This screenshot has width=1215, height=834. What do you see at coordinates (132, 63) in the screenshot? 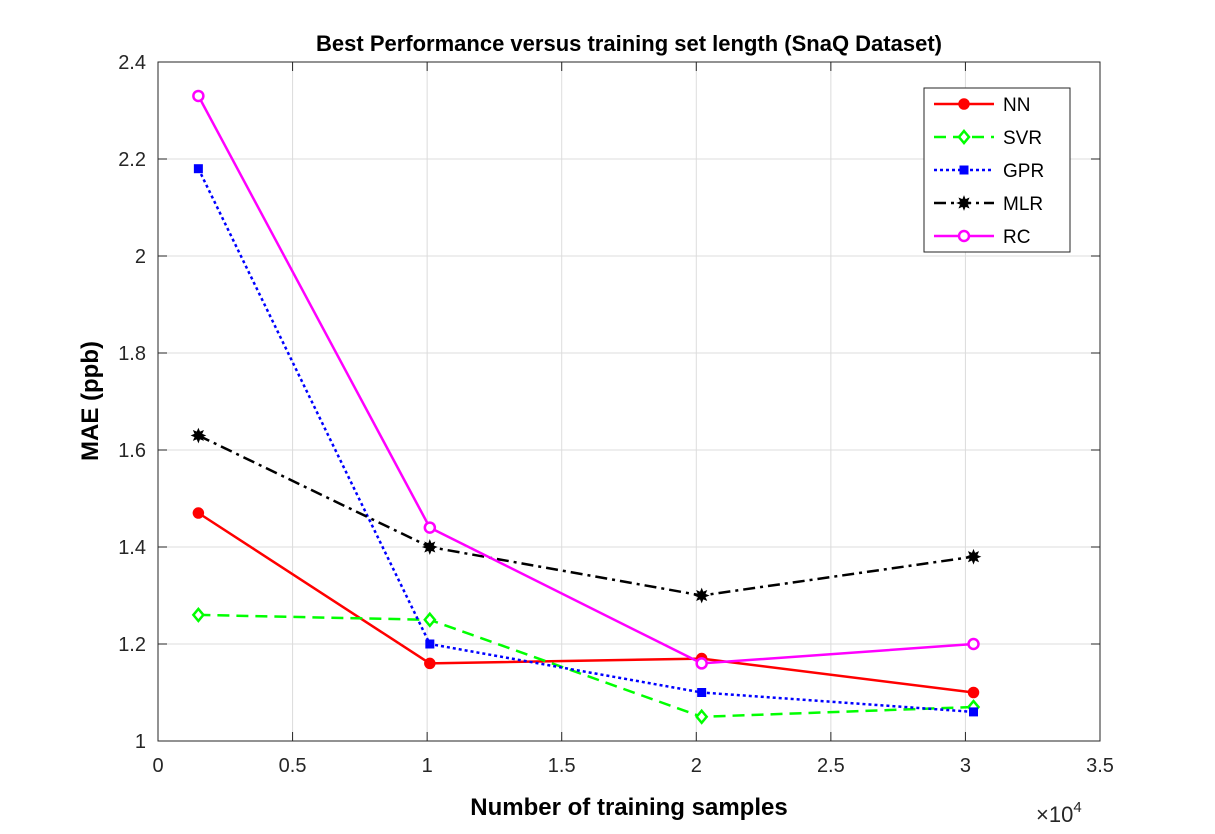
I see `y-tick-label: 2.4` at bounding box center [132, 63].